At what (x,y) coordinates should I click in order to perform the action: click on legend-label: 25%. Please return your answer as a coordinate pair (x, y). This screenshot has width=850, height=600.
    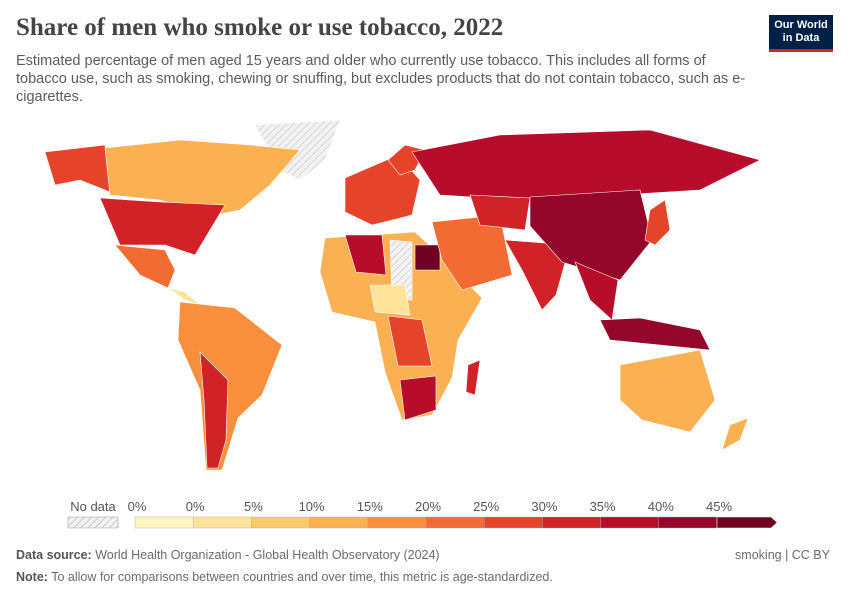
    Looking at the image, I should click on (486, 506).